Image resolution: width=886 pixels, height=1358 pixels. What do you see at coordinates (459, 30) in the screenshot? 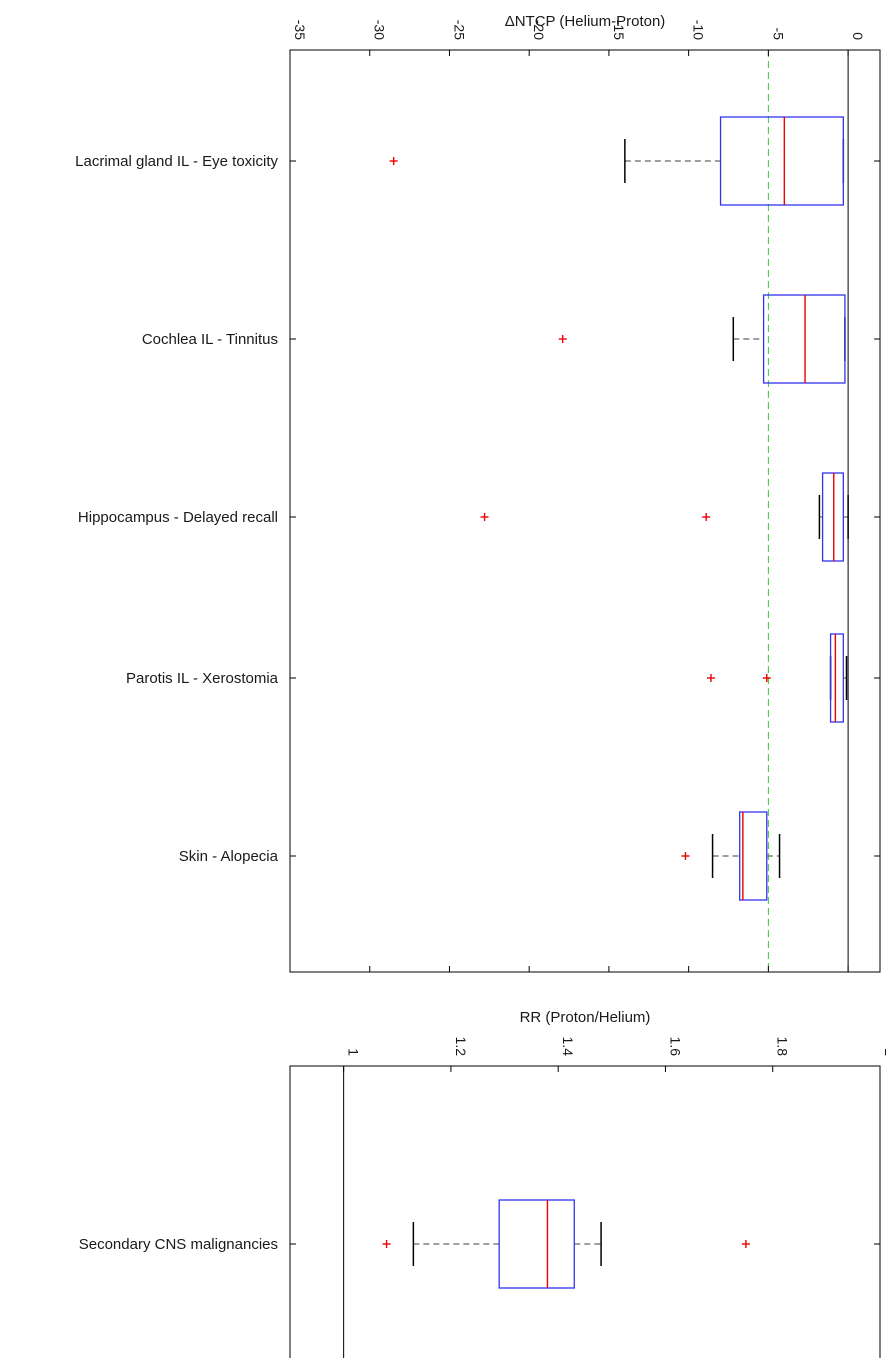
I see `x-tick-label: -25` at bounding box center [459, 30].